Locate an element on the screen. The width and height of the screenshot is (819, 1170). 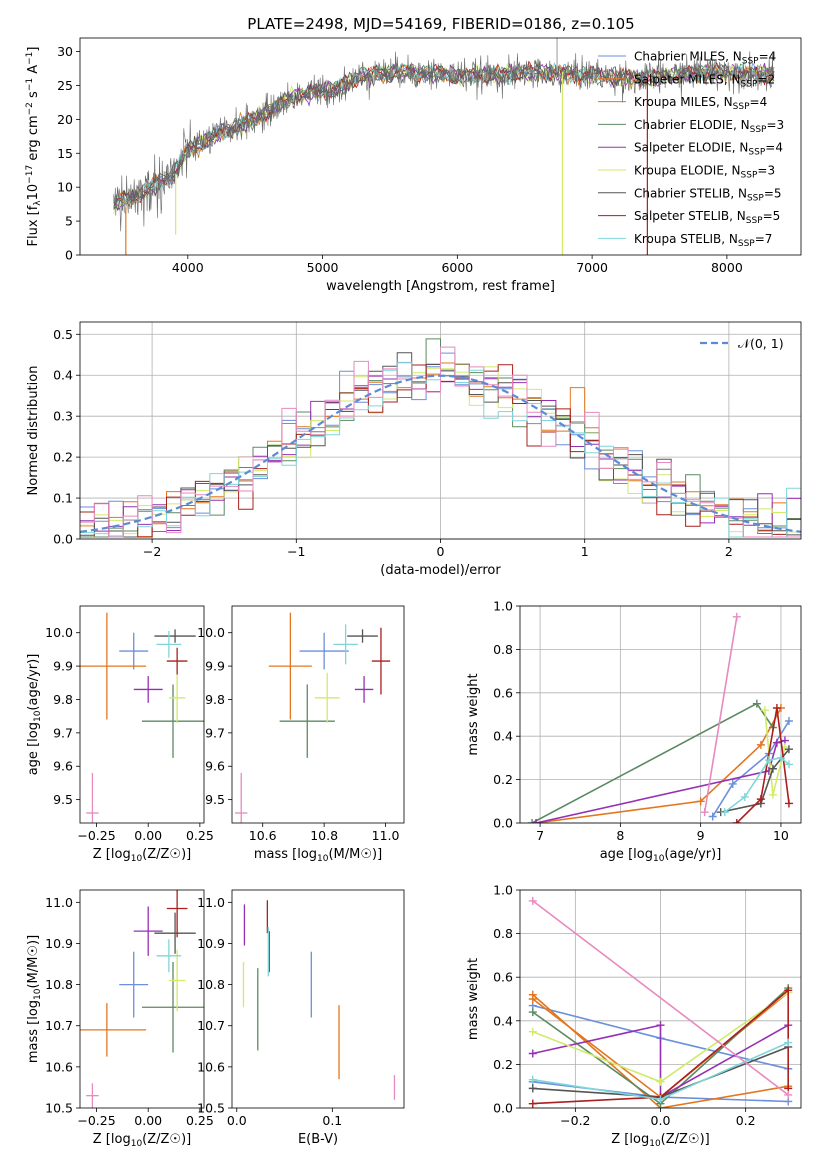
x-axis-label: age [log10(age/yr)] is located at coordinates (661, 855).